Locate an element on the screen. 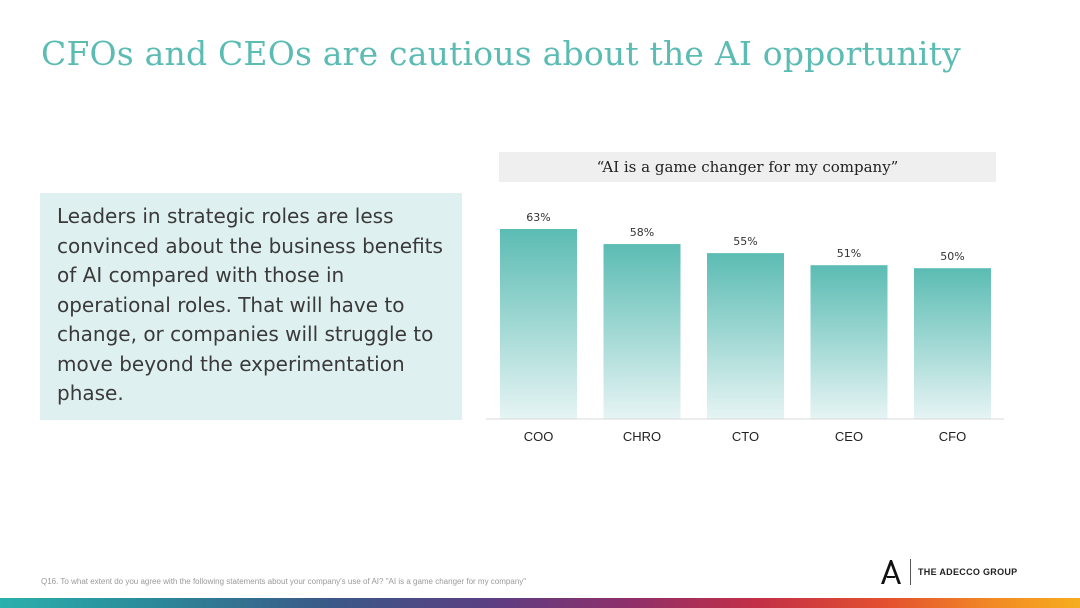  bar-ceo is located at coordinates (849, 342).